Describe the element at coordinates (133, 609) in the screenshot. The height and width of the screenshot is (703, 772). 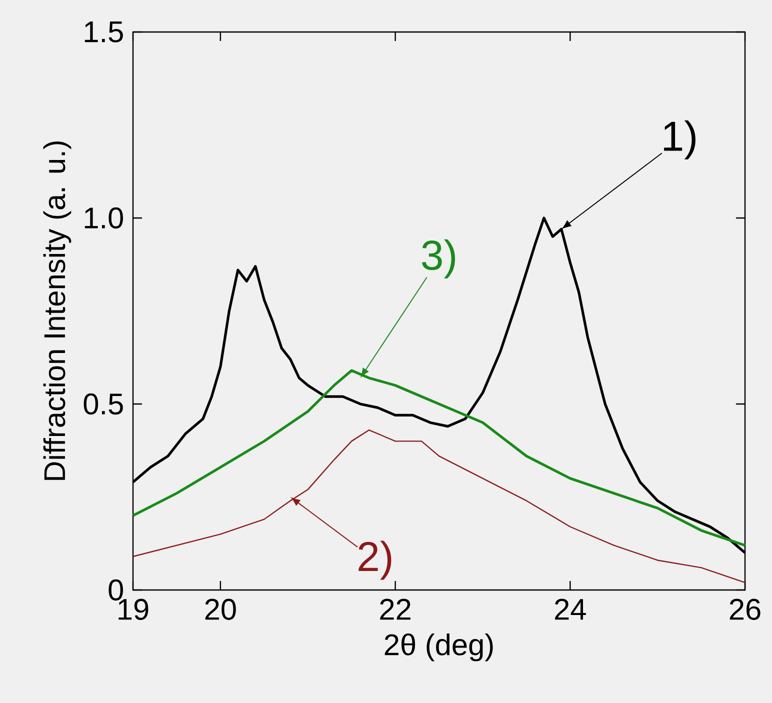
I see `x-tick-label: 19` at that location.